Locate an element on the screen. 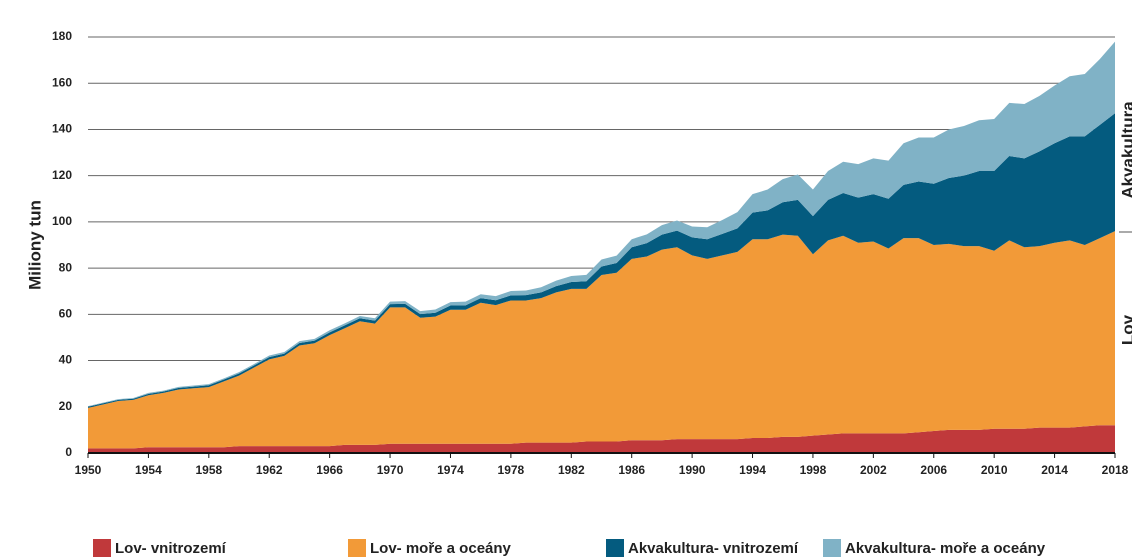 The image size is (1132, 560). y-tick-label: 120 is located at coordinates (62, 175).